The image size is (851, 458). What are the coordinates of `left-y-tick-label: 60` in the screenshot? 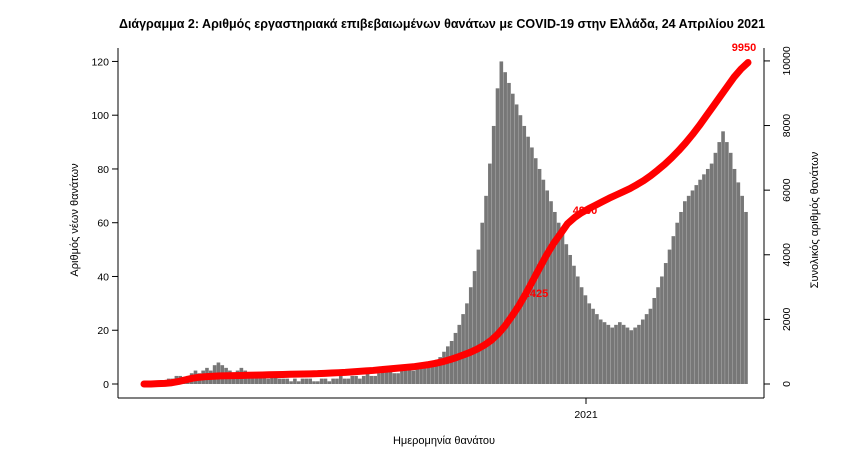 It's located at (103, 224).